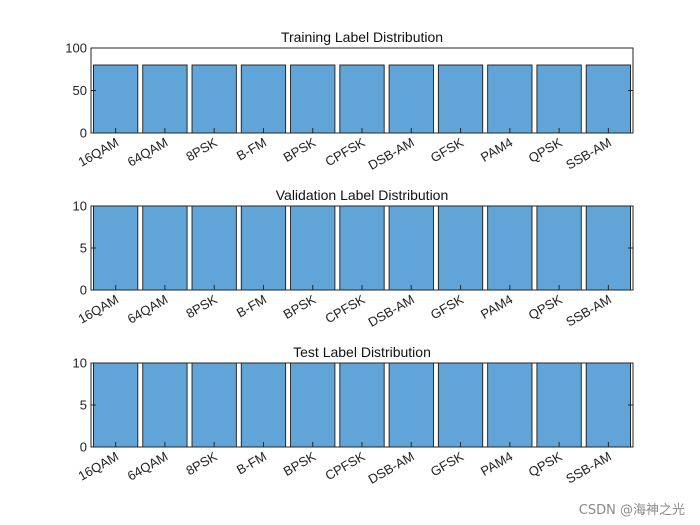  Describe the element at coordinates (362, 37) in the screenshot. I see `chart-title: Training Label Distribution` at that location.